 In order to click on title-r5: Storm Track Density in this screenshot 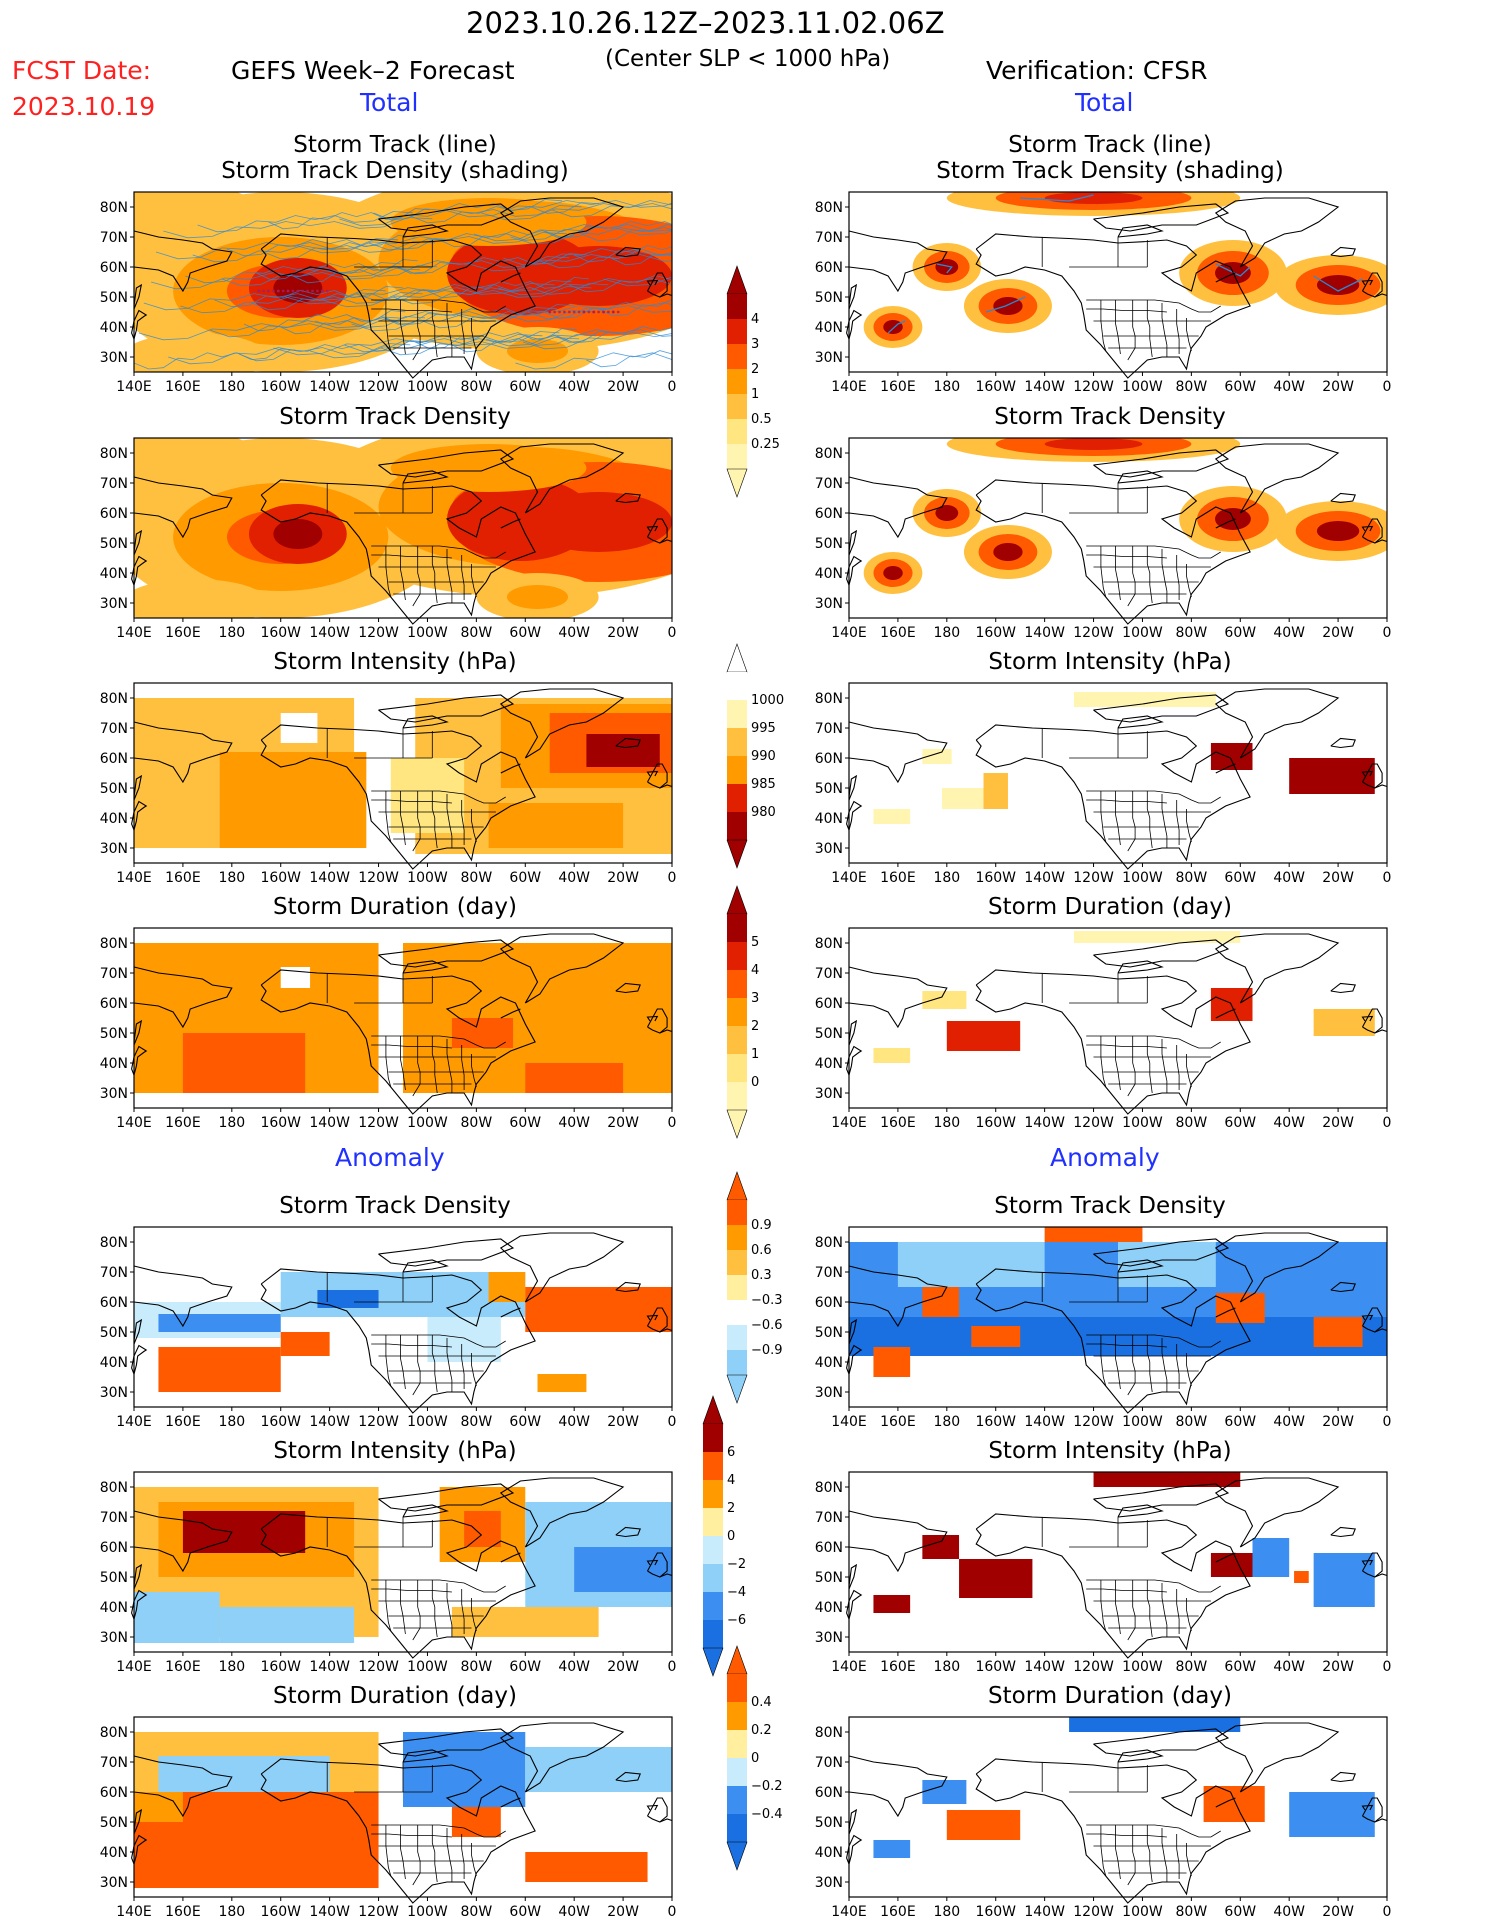, I will do `click(1110, 1206)`.